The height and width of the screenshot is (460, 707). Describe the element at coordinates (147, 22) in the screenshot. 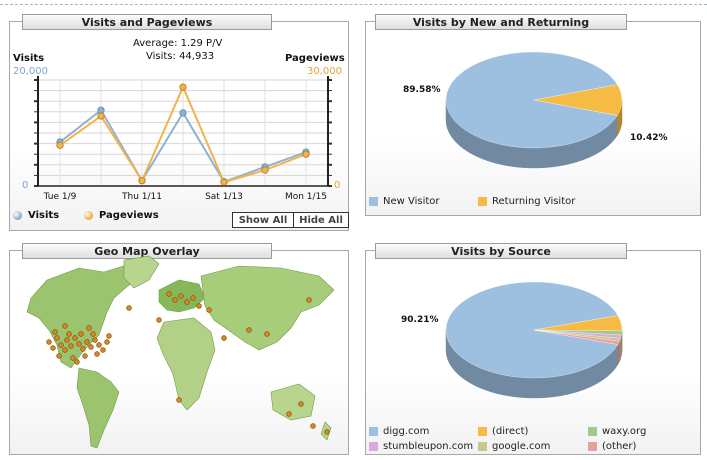

I see `visits-pageviews-title: Visits and Pageviews` at that location.